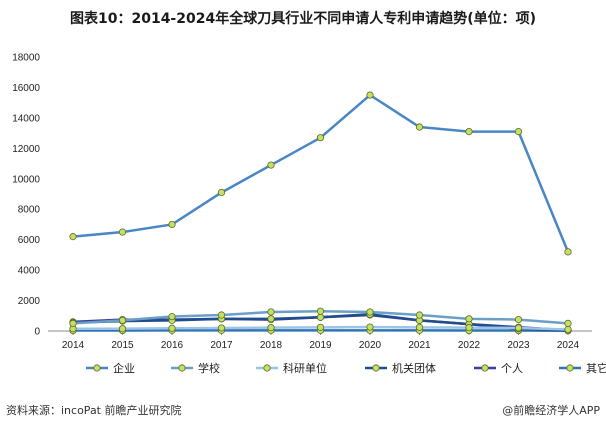 This screenshot has height=432, width=606. What do you see at coordinates (568, 345) in the screenshot?
I see `x-tick-label: 2024` at bounding box center [568, 345].